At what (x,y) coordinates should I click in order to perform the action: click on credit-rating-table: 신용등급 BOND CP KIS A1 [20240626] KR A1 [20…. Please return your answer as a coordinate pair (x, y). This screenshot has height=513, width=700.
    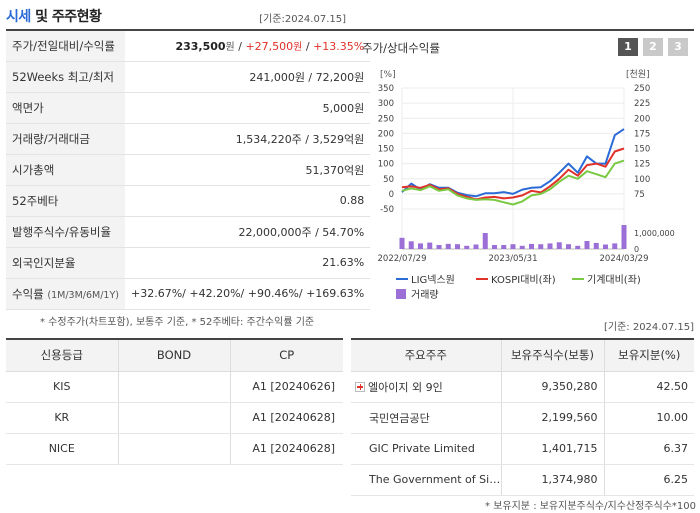
    Looking at the image, I should click on (174, 401).